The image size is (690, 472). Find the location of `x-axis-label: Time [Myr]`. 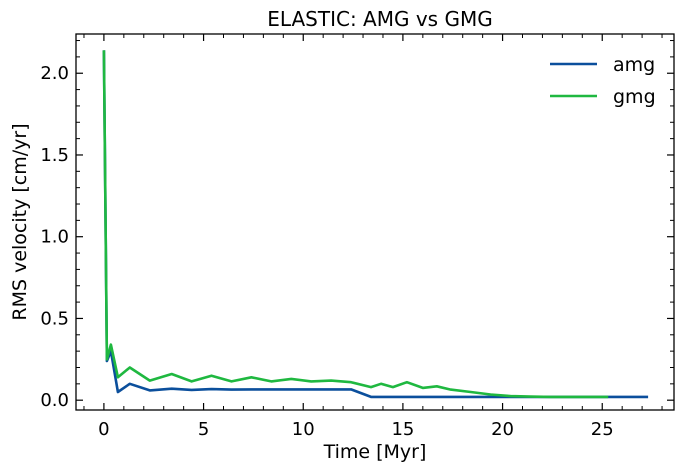

x-axis-label: Time [Myr] is located at coordinates (375, 452).